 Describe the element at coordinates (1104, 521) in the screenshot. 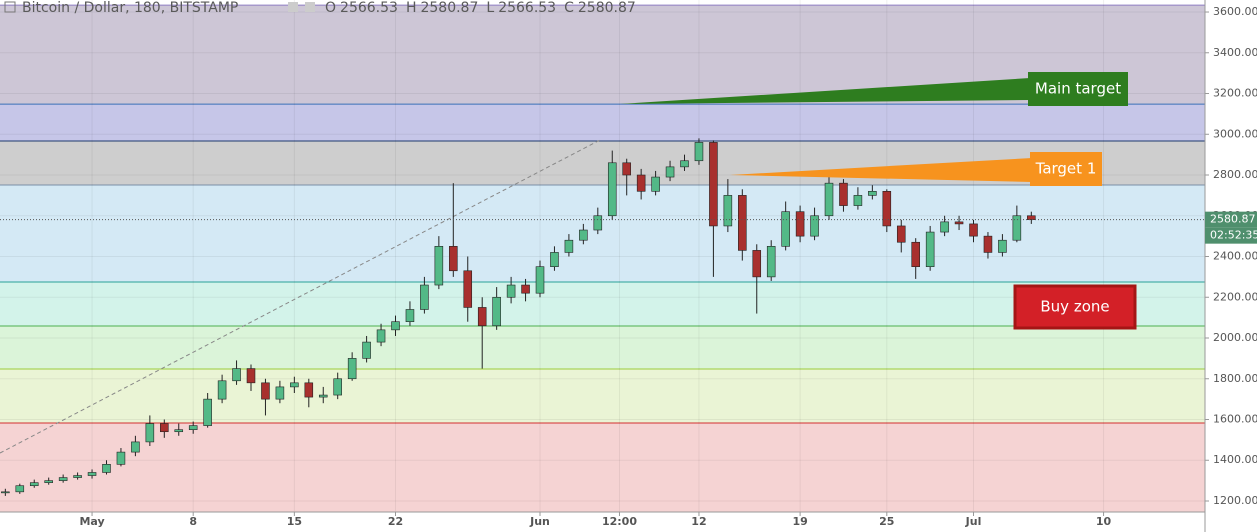

I see `x-tick-label: 10` at that location.